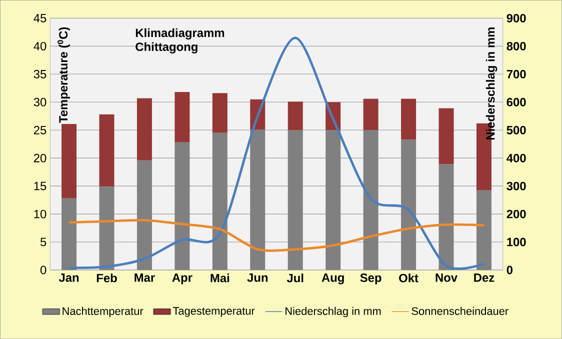 The image size is (562, 339). I want to click on y2-tick-label: 900, so click(516, 18).